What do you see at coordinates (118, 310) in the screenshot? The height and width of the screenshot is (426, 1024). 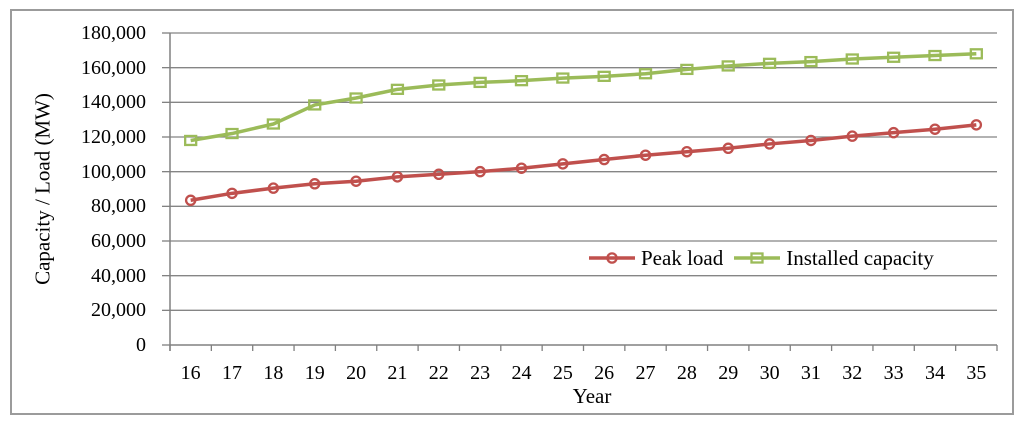 I see `y-axis-tick-label: 20,000` at bounding box center [118, 310].